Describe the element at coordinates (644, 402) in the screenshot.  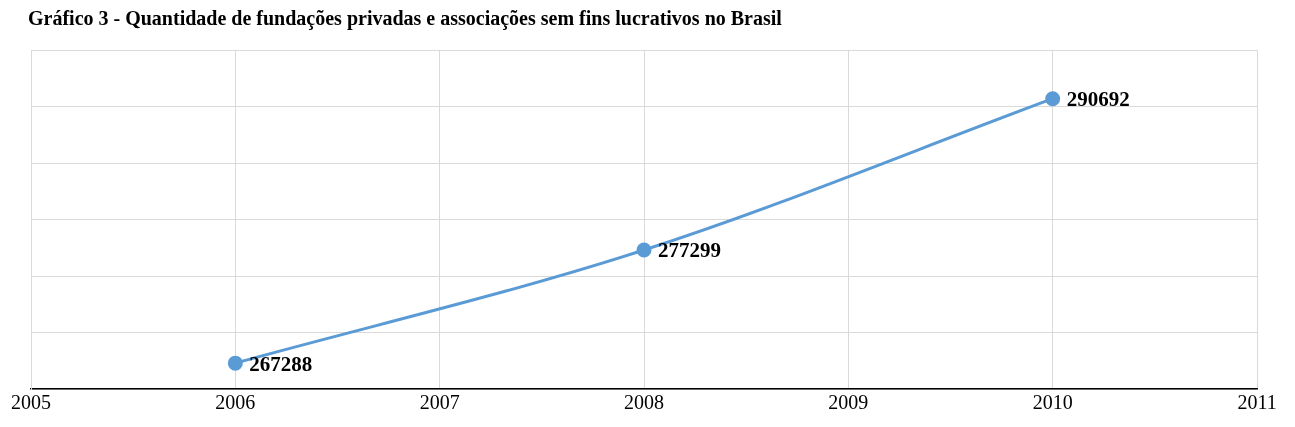
I see `x-tick-label: 2008` at that location.